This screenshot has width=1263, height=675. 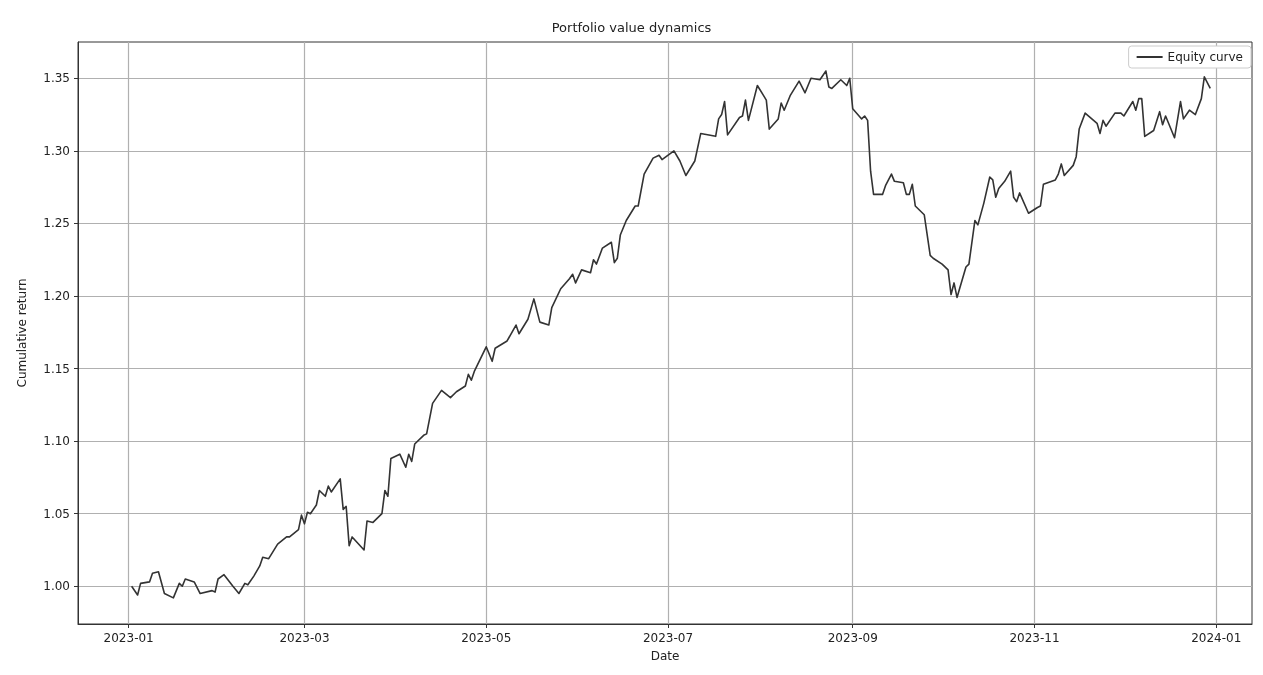 I want to click on x-tick-label: 2024-01, so click(x=1216, y=638).